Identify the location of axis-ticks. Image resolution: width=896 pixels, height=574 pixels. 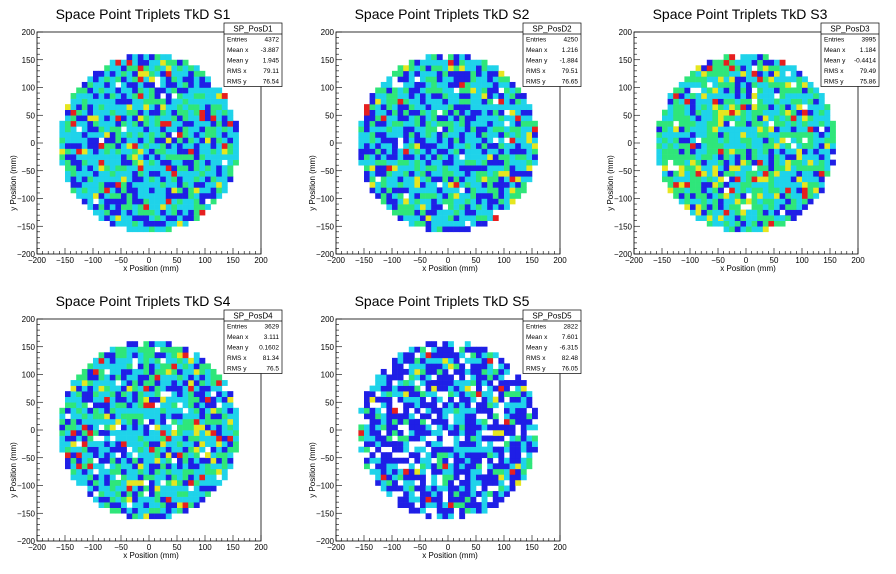
(448, 143).